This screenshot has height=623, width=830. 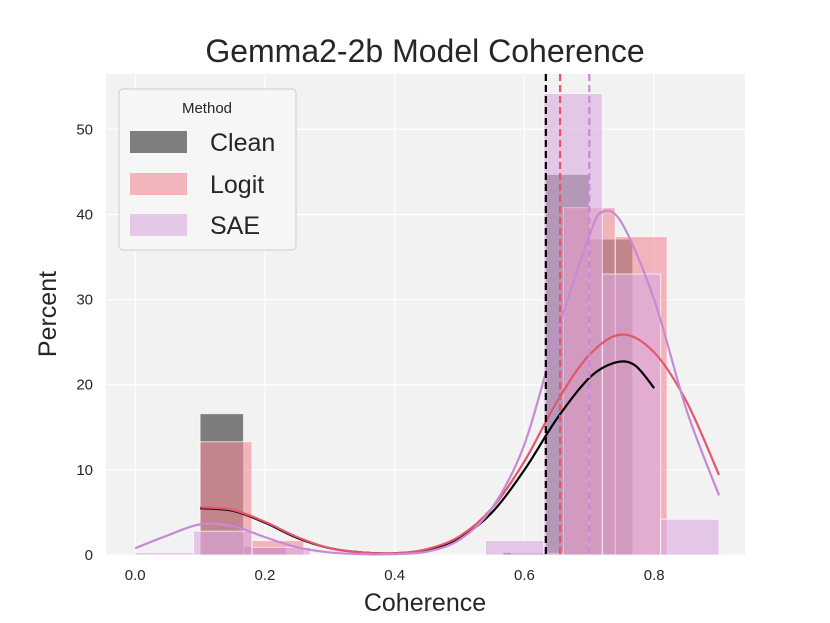 I want to click on x-axis-ticks: 0.0 0.2 0.4 0.6 0.8, so click(x=395, y=575).